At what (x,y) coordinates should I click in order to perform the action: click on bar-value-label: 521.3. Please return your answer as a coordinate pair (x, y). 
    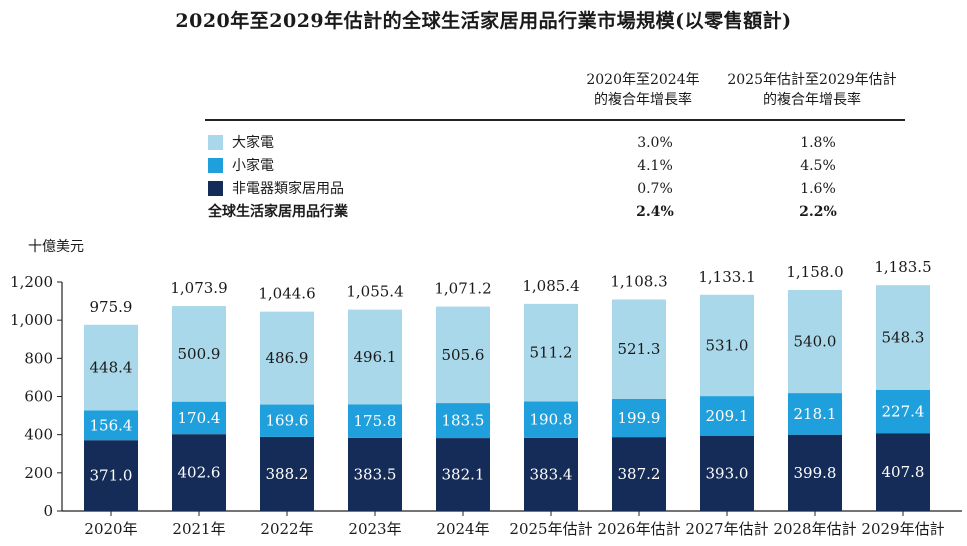
    Looking at the image, I should click on (639, 349).